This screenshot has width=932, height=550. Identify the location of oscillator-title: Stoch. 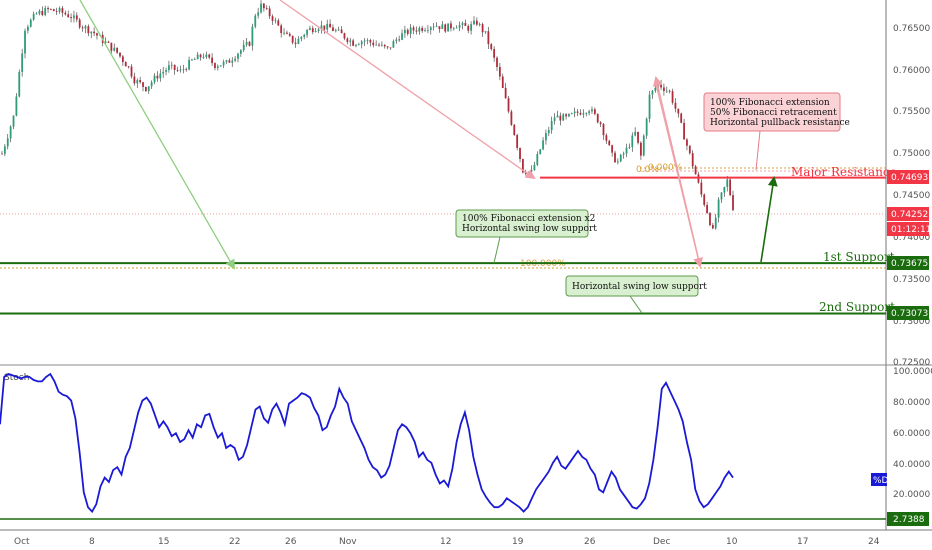
(16, 378).